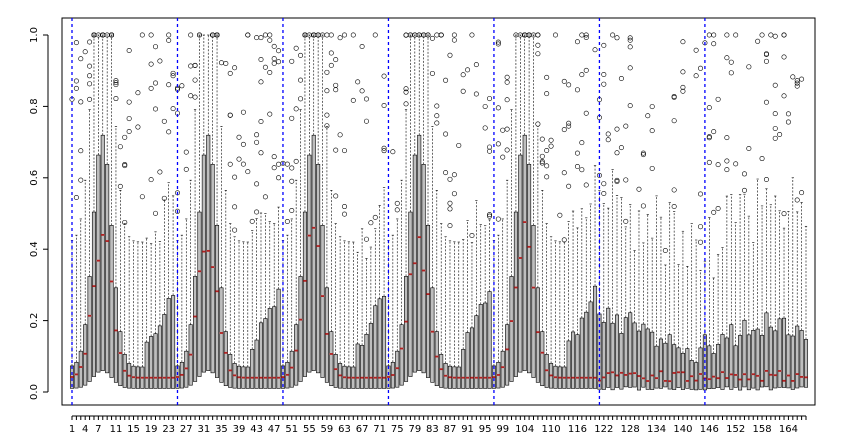  What do you see at coordinates (788, 429) in the screenshot?
I see `x-tick-label: 164` at bounding box center [788, 429].